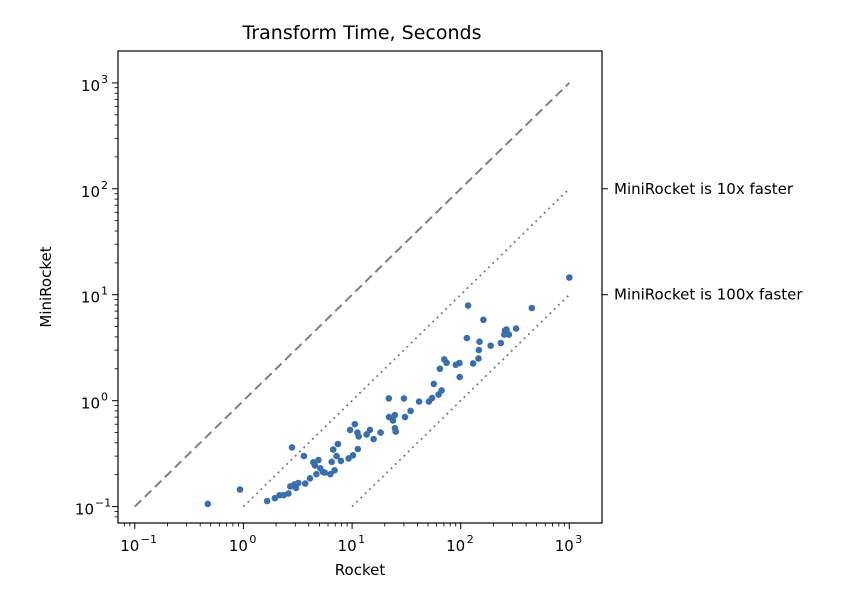 The width and height of the screenshot is (858, 616). Describe the element at coordinates (104, 397) in the screenshot. I see `y-tick-exponent: 0` at that location.